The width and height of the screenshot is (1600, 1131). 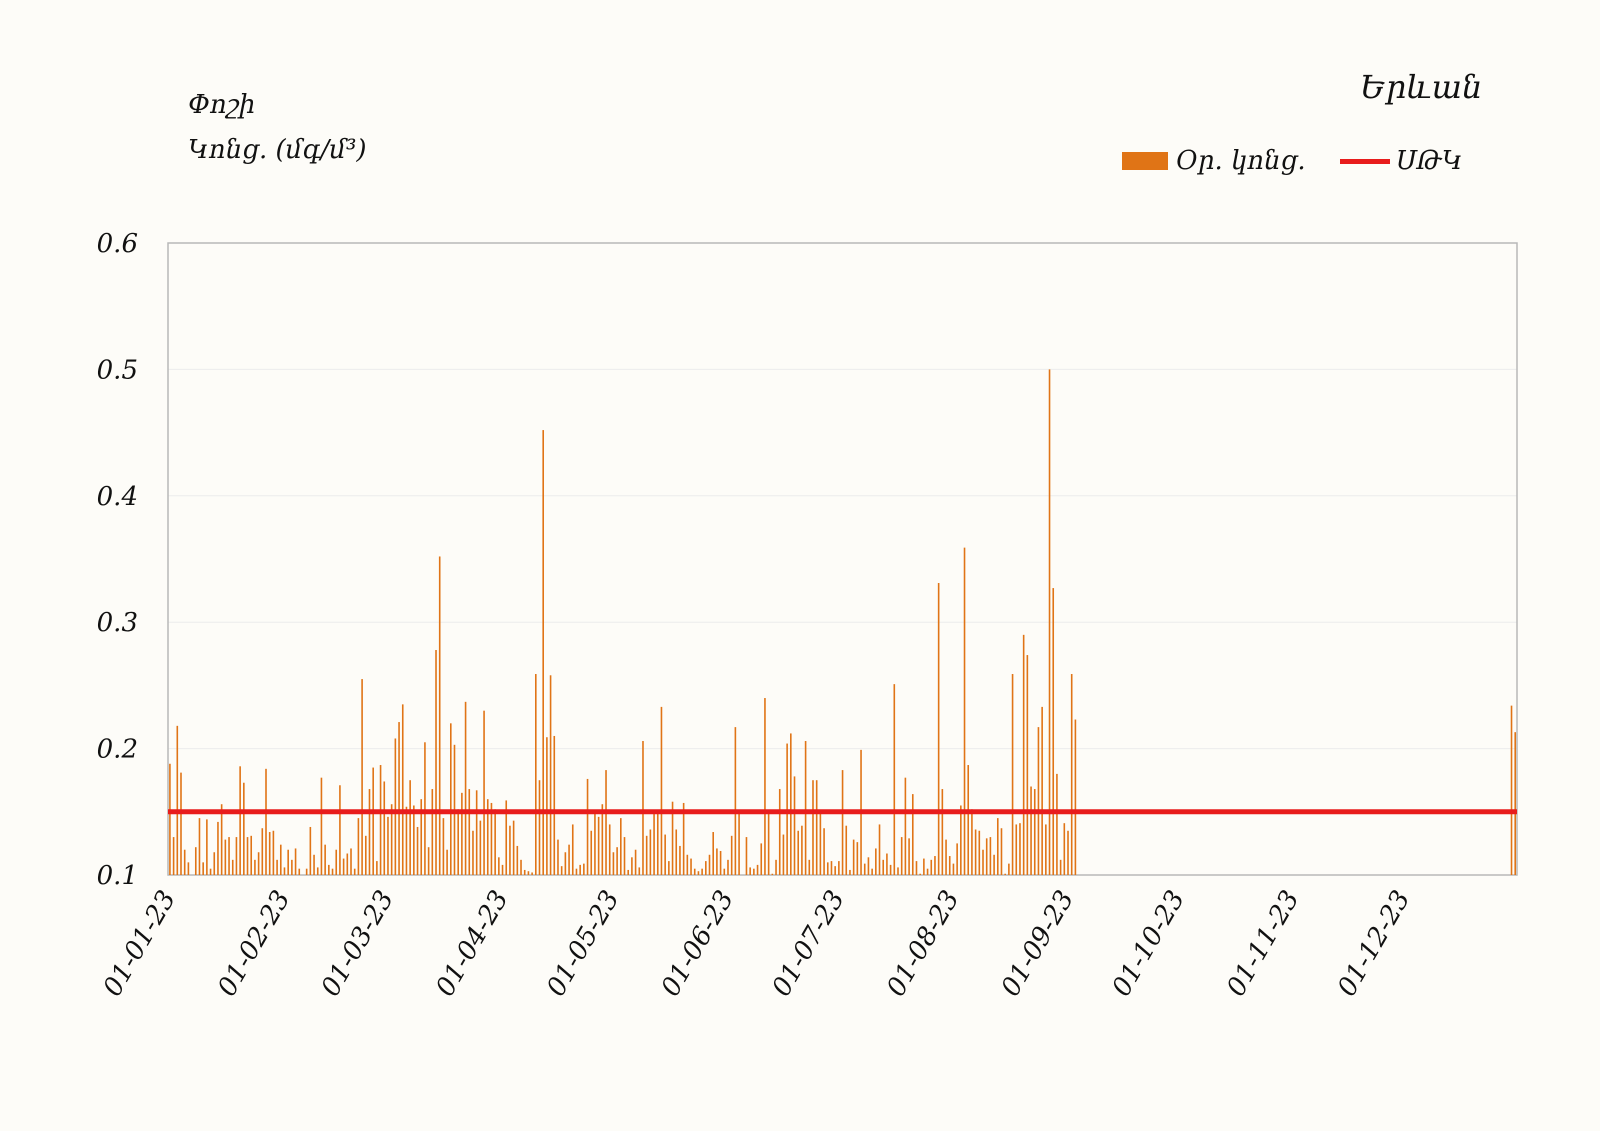 I want to click on legend-item-limit: ՍԹԿ, so click(x=1401, y=161).